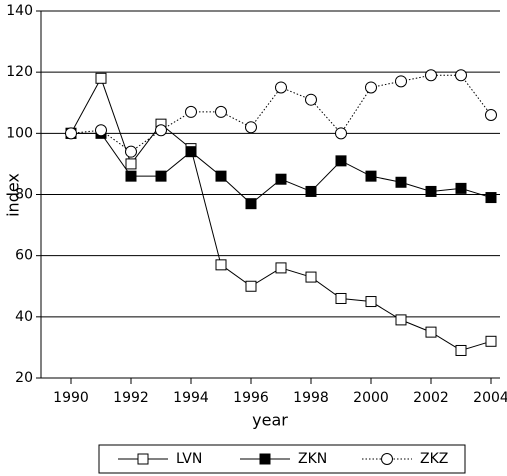 This screenshot has width=507, height=476. Describe the element at coordinates (19, 133) in the screenshot. I see `y-tick-label: 100` at that location.